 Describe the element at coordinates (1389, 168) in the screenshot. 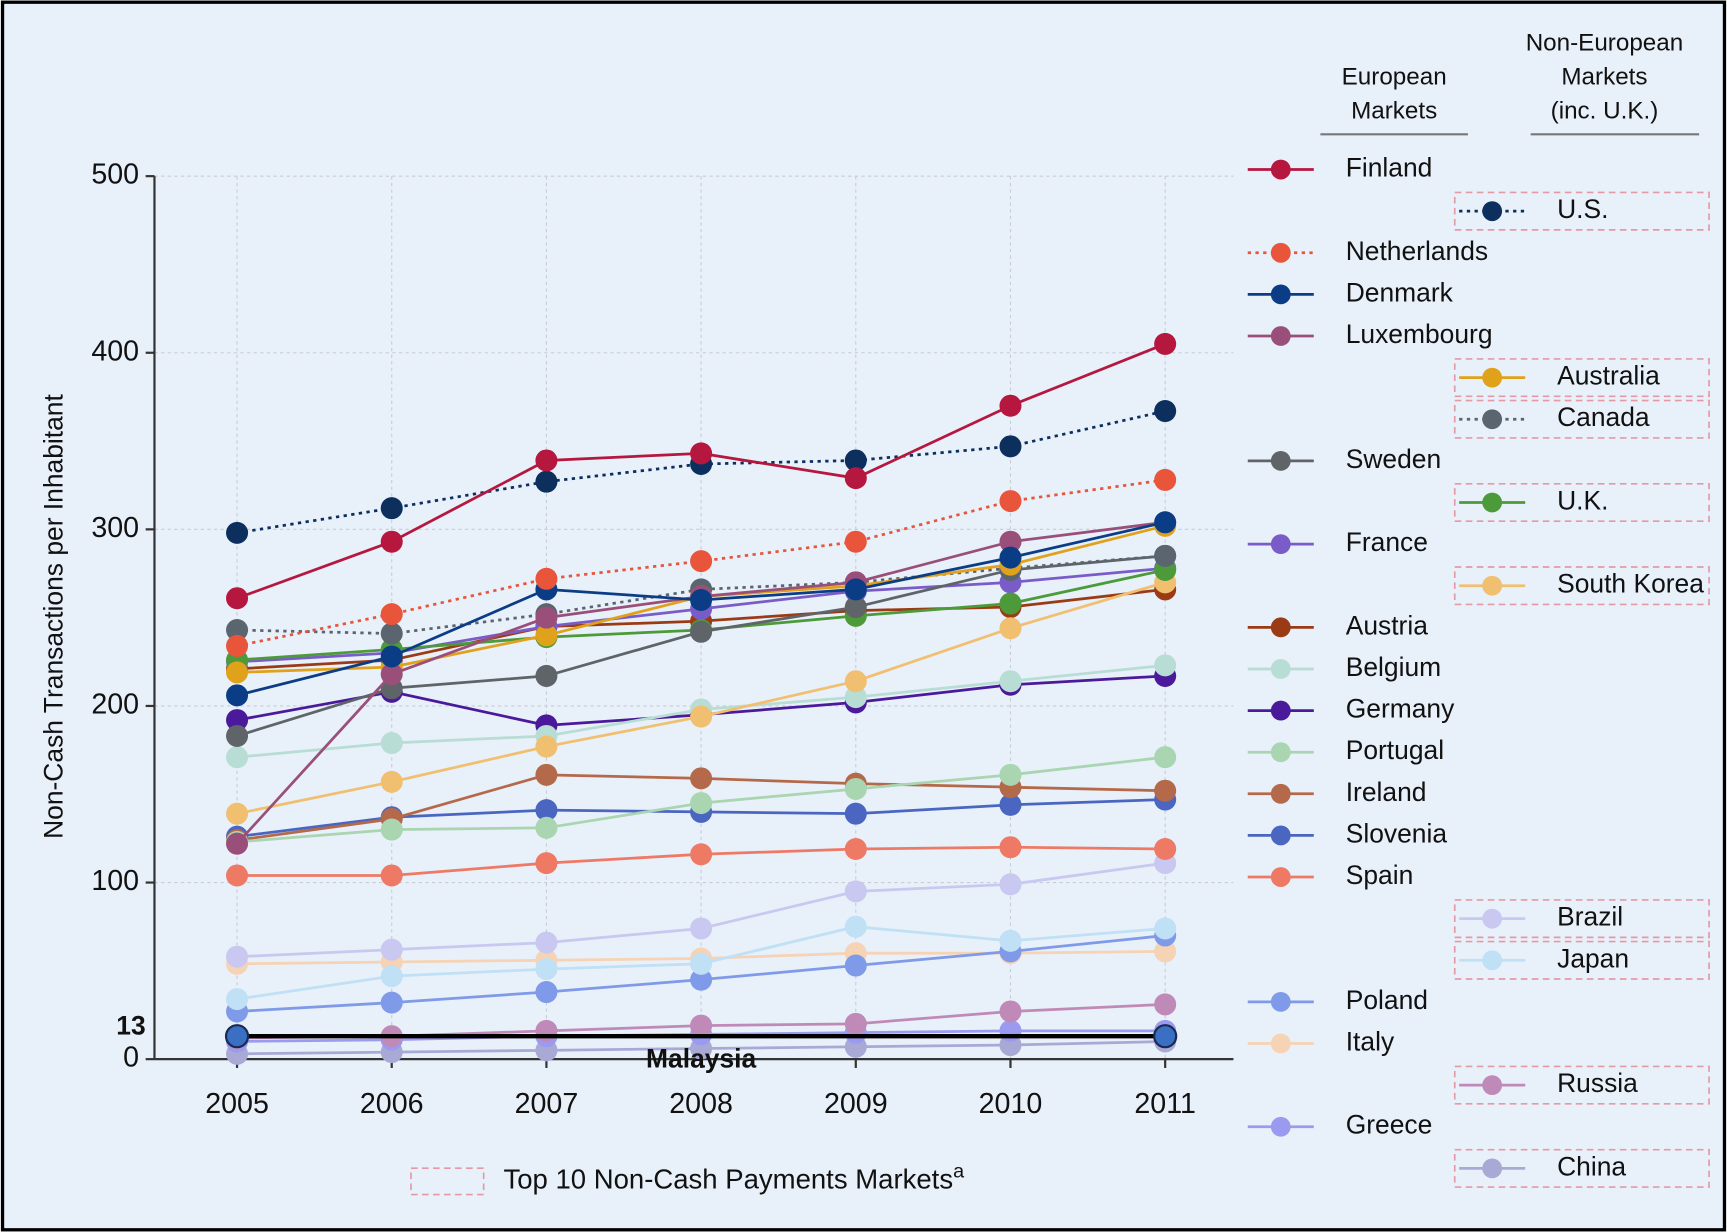

I see `legend-label: Finland` at that location.